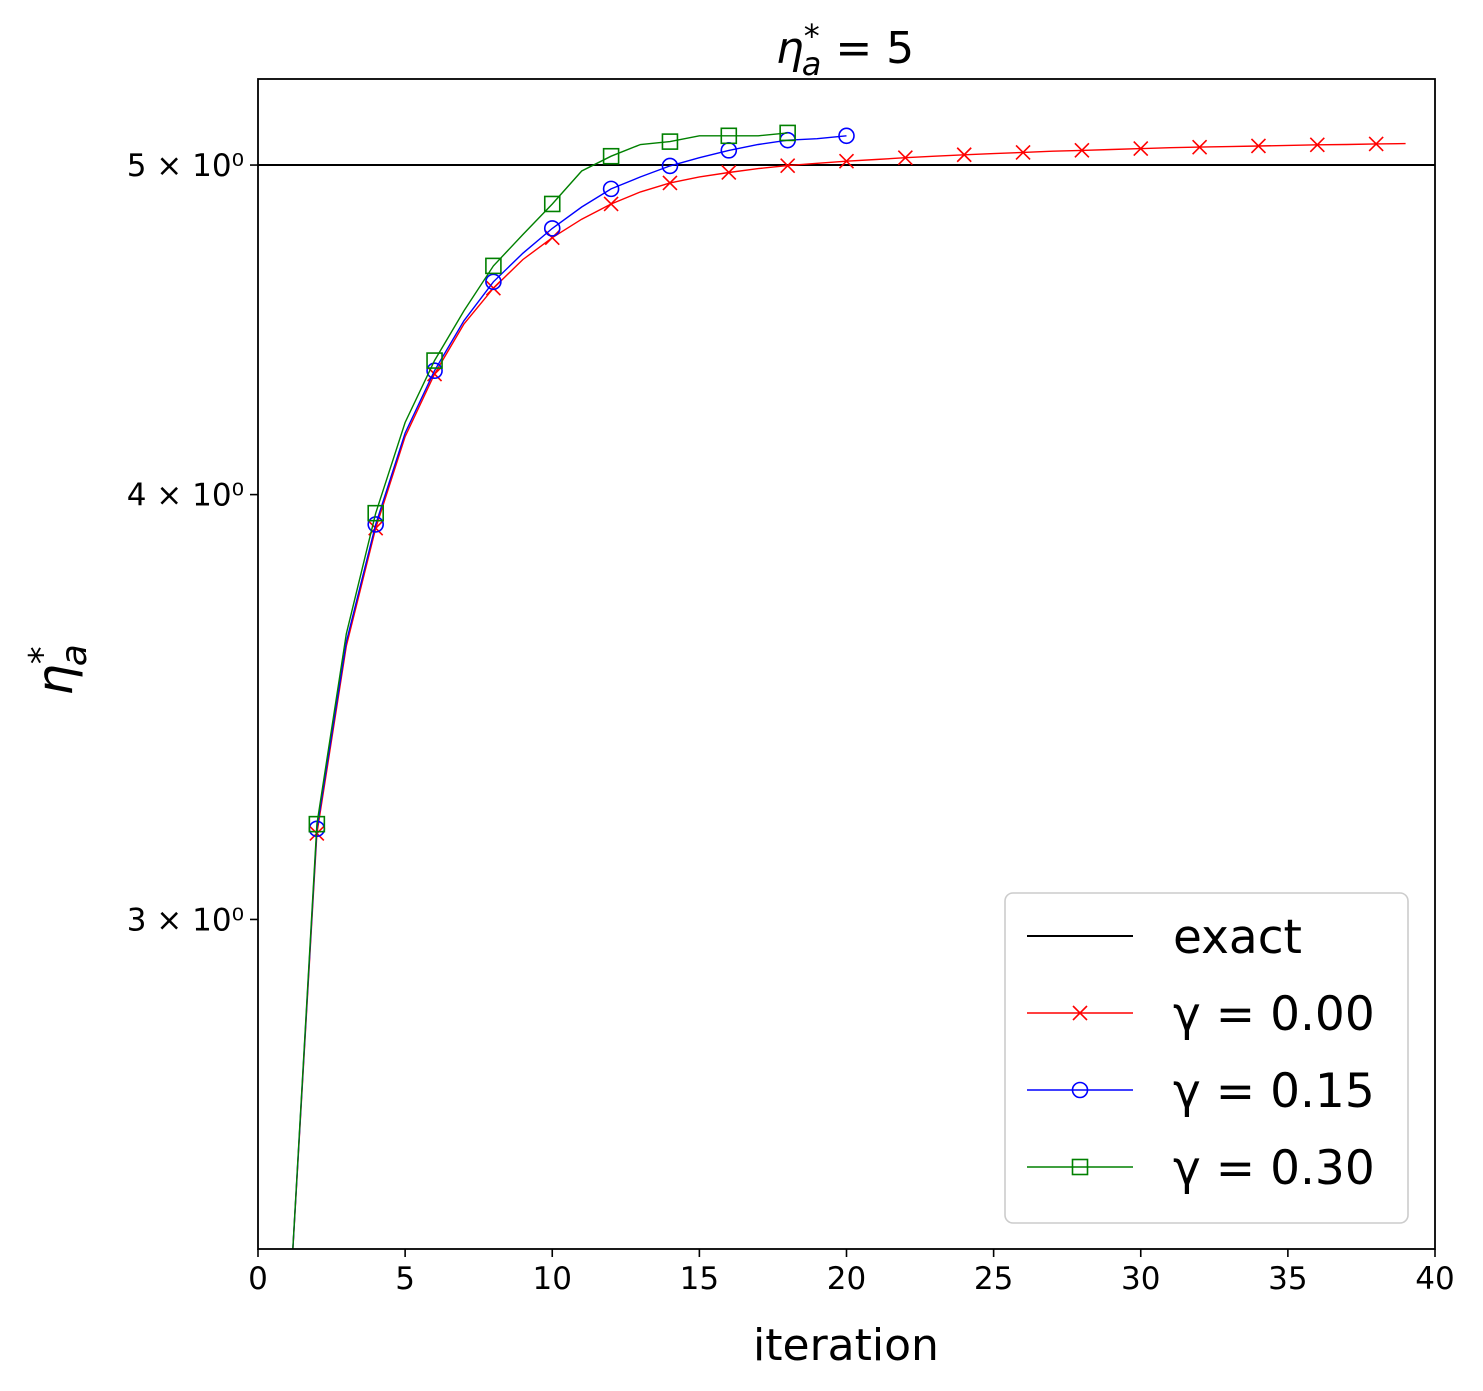 Image resolution: width=1483 pixels, height=1391 pixels. I want to click on legend-label: γ = 0.30, so click(1274, 1168).